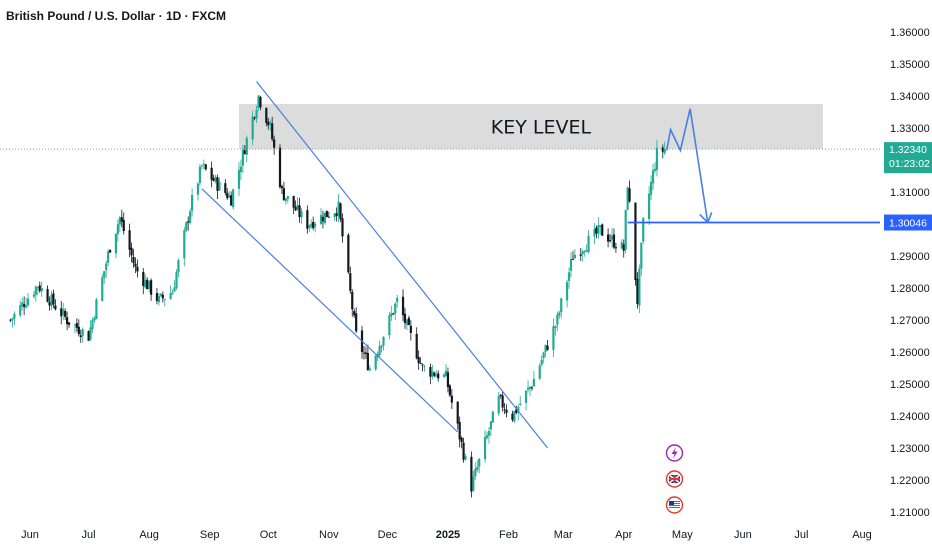 The height and width of the screenshot is (550, 932). Describe the element at coordinates (908, 224) in the screenshot. I see `target-price-label: 1.30046` at that location.